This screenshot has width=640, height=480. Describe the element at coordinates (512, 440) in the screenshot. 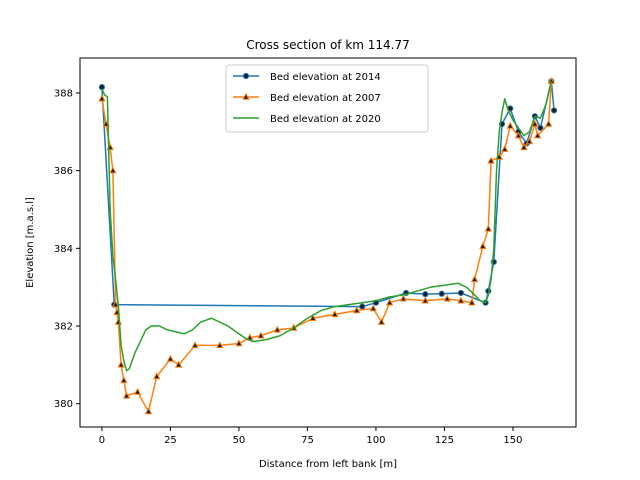

I see `x-tick-label: 150` at that location.